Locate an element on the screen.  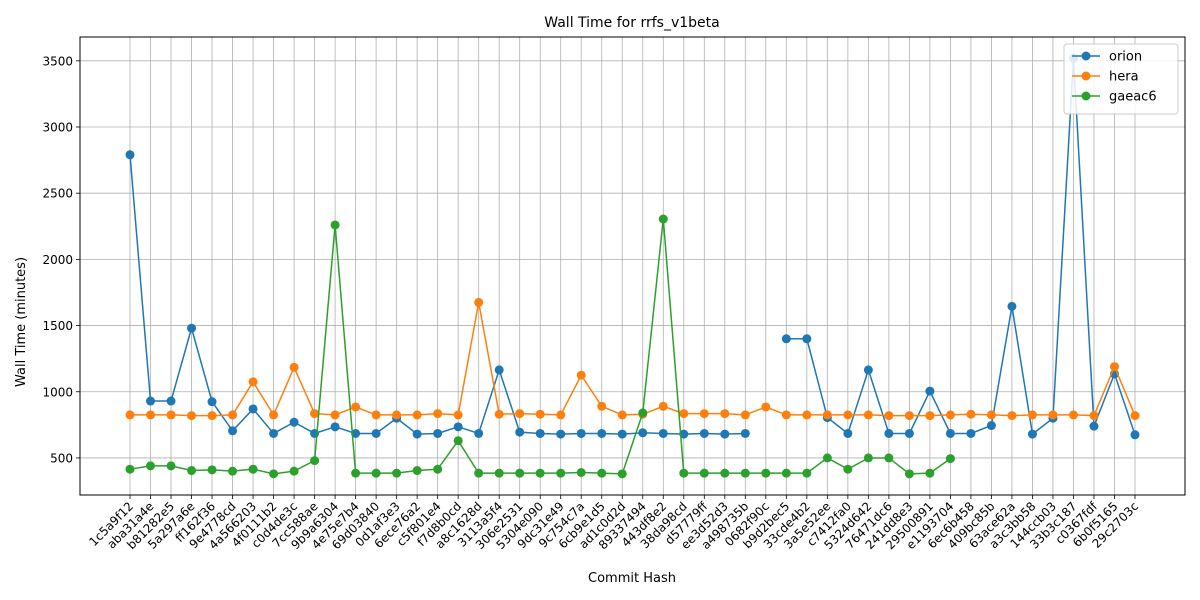
x-axis-label: Commit Hash is located at coordinates (632, 578).